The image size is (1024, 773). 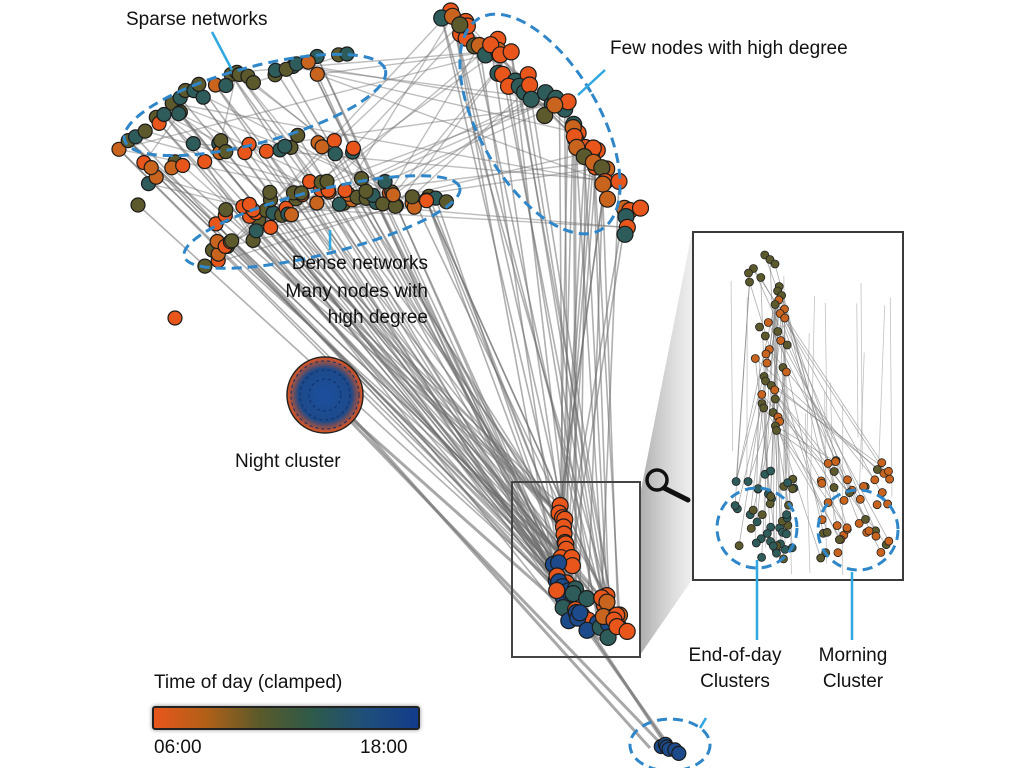 I want to click on label-clusters: Clusters, so click(x=735, y=682).